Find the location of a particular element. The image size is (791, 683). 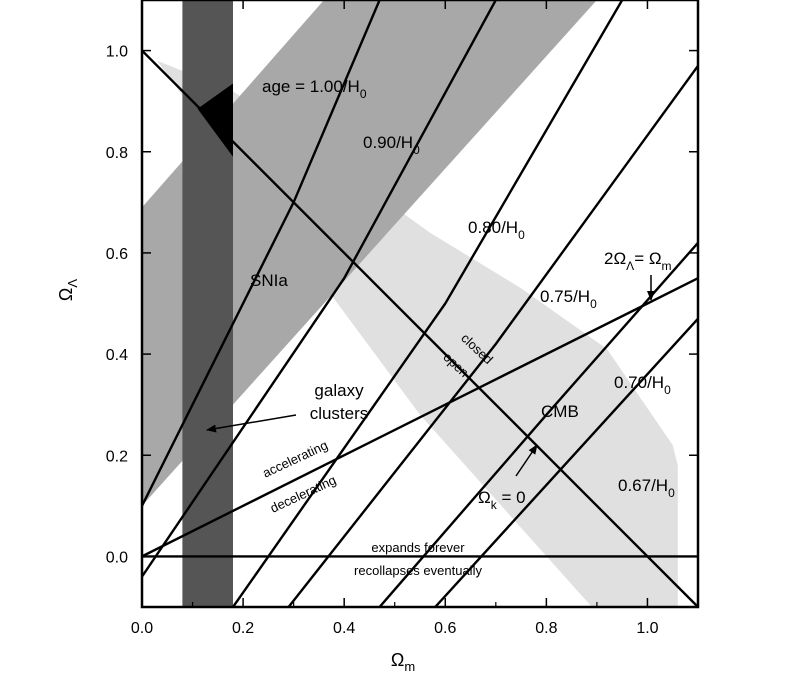

clusters-label: clusters is located at coordinates (339, 413).